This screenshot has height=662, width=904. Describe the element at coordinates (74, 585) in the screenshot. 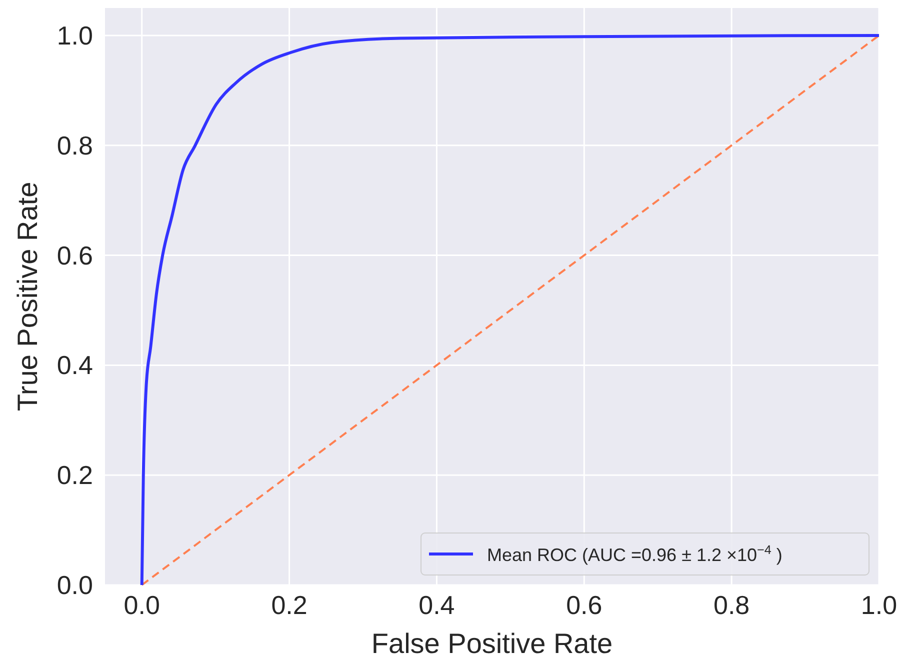

I see `y-tick-label: 0.0` at that location.